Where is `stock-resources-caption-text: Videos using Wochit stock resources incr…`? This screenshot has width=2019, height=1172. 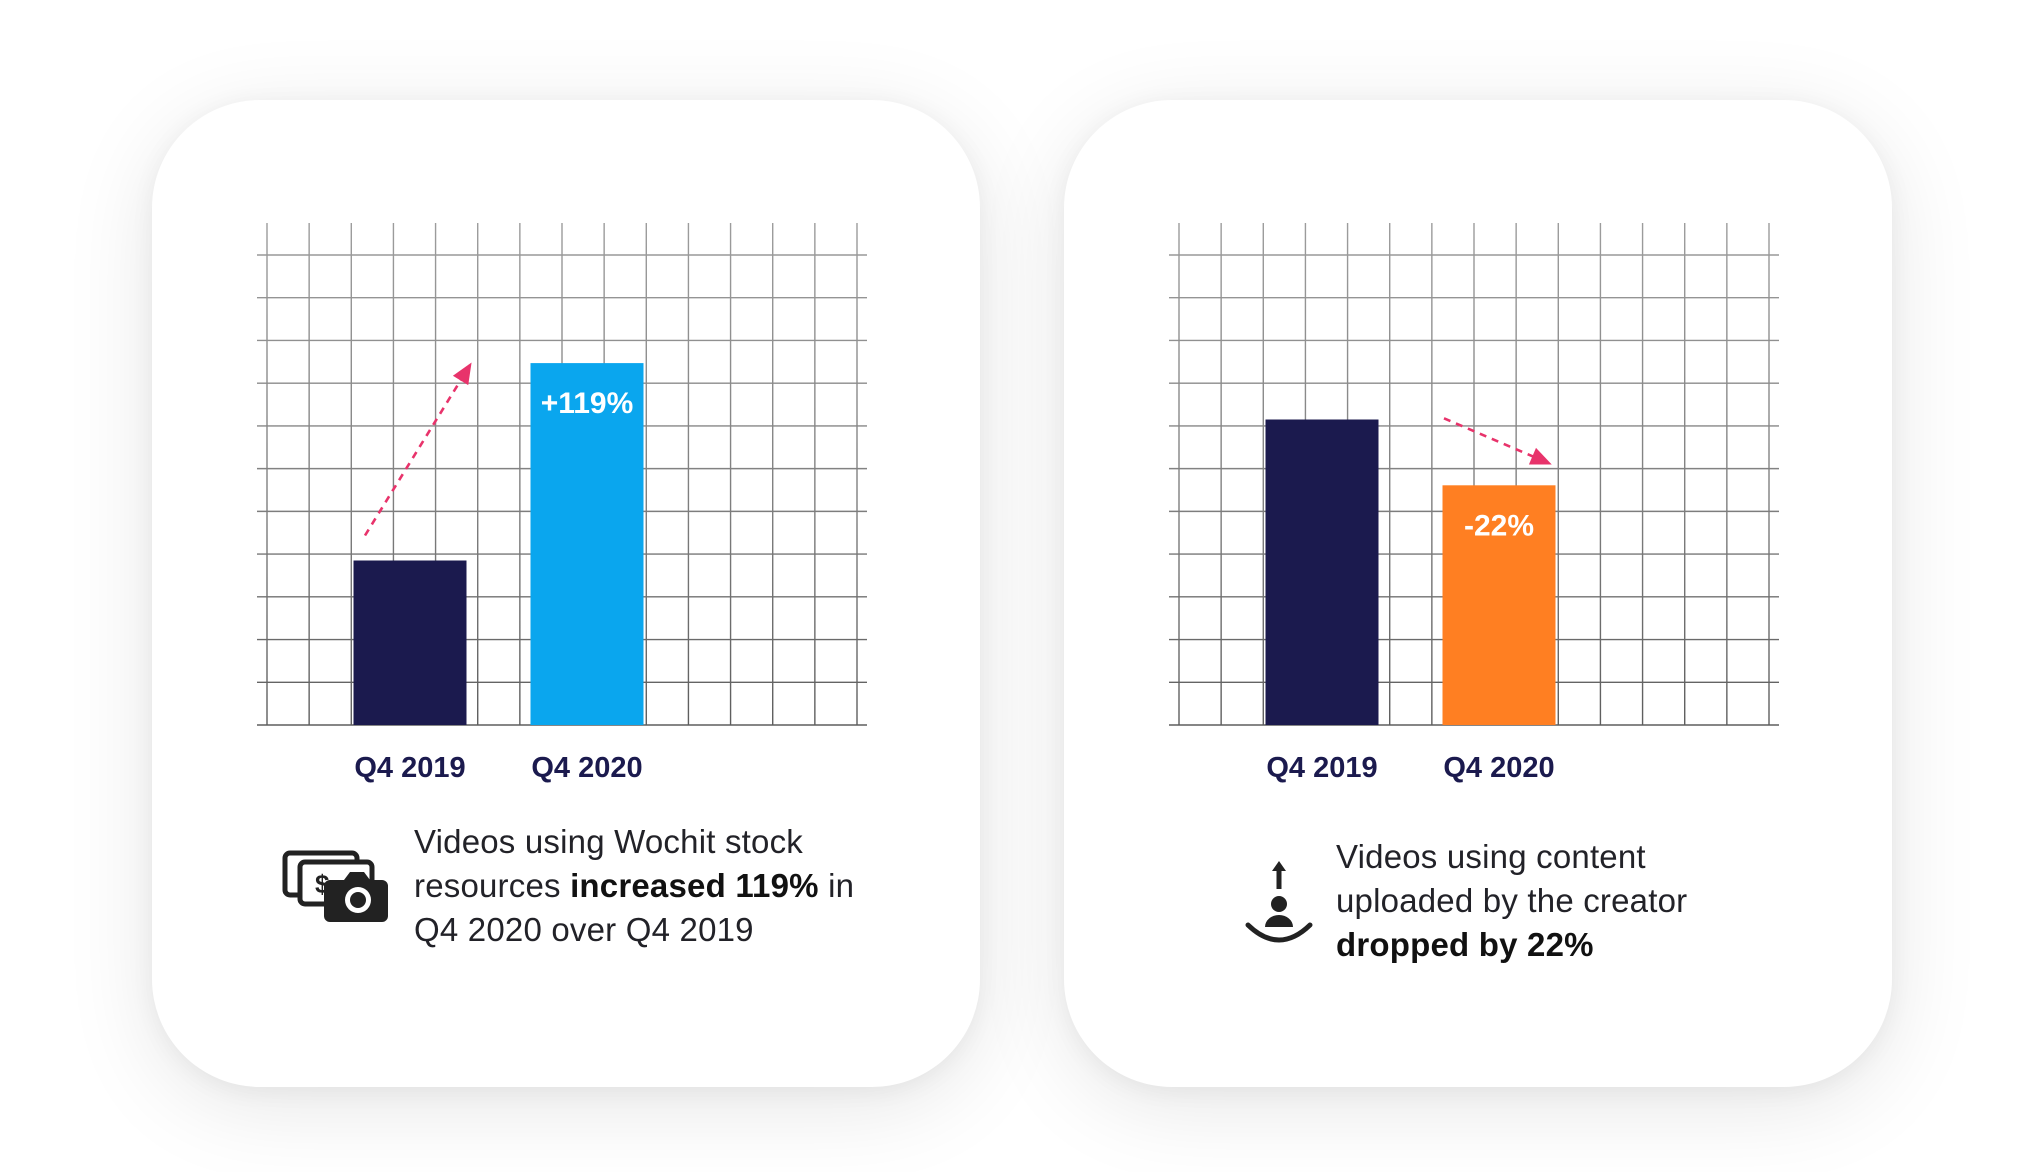 stock-resources-caption-text: Videos using Wochit stock resources incr… is located at coordinates (649, 886).